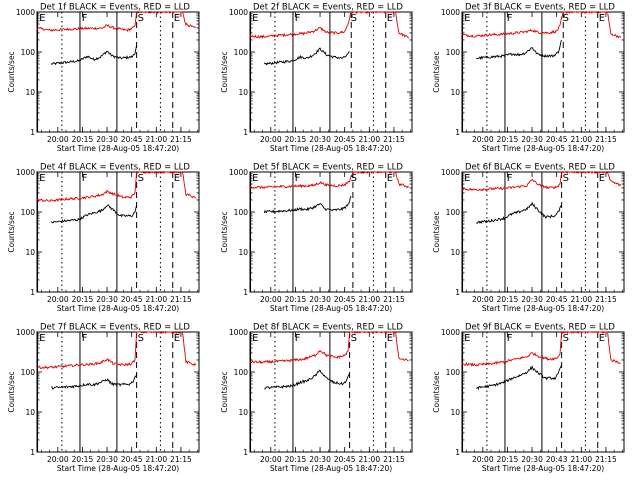 The height and width of the screenshot is (480, 640). Describe the element at coordinates (115, 328) in the screenshot. I see `panel-title: Det 7f BLACK = Events, RED = LLD` at that location.